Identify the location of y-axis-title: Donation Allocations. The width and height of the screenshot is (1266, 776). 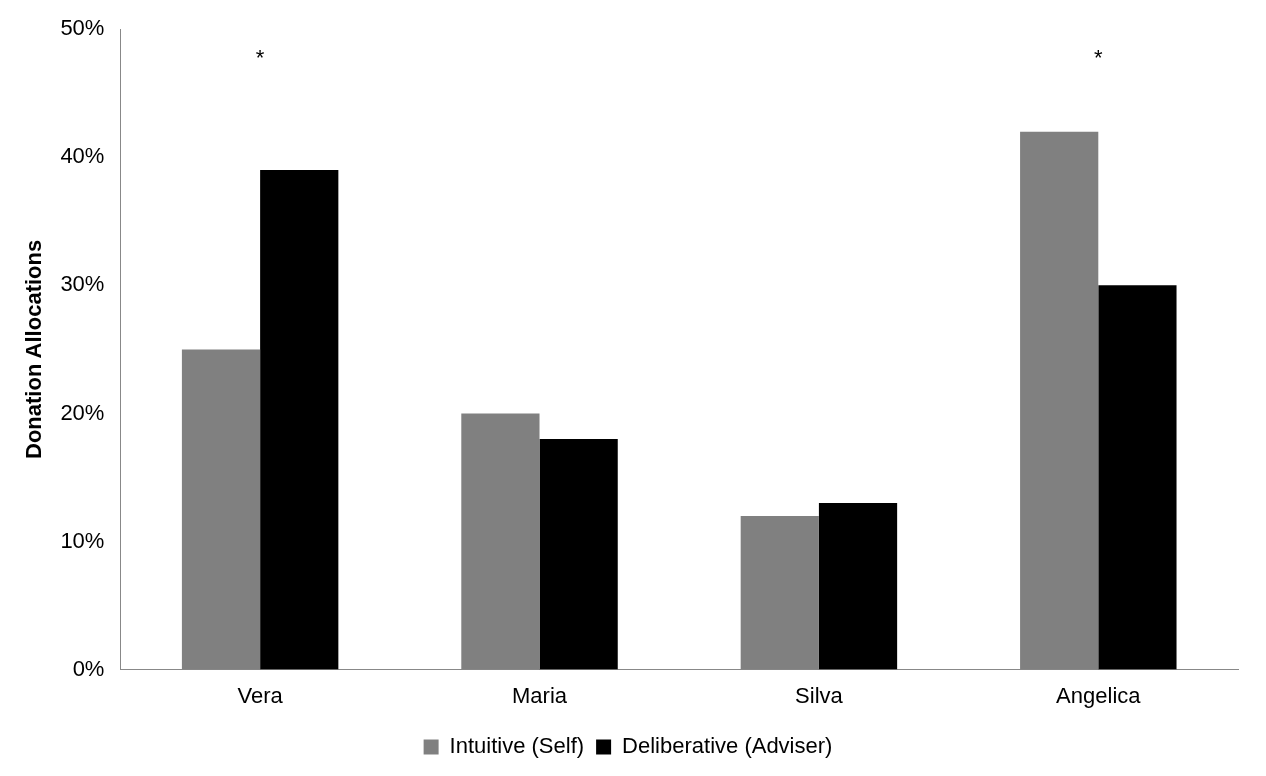
(34, 349).